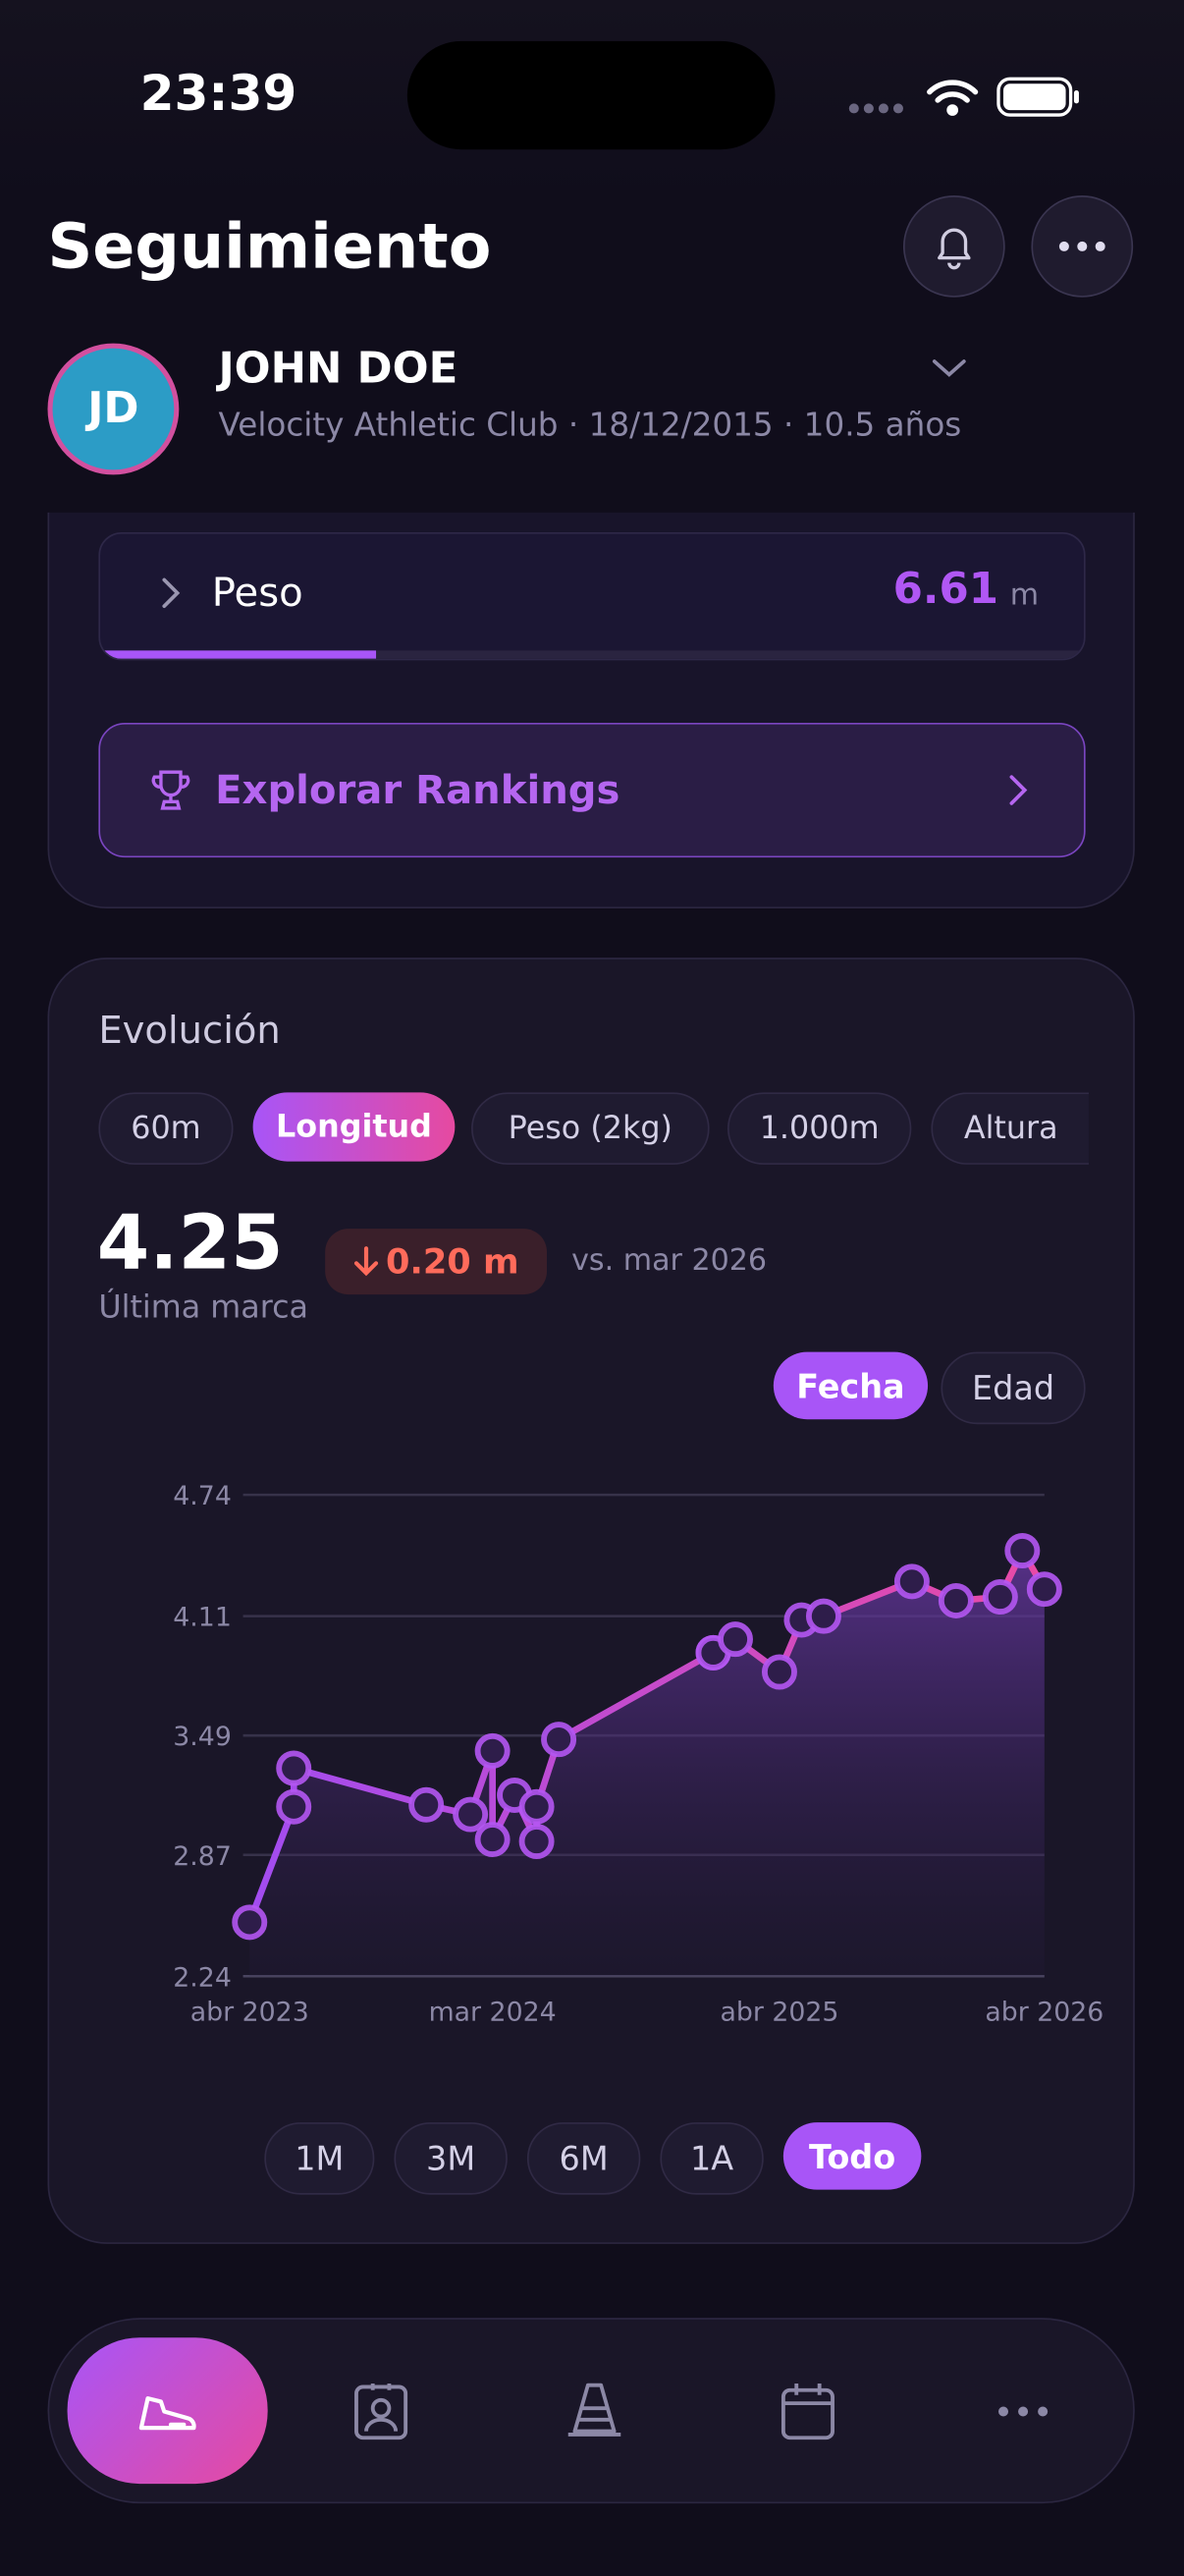 This screenshot has height=2576, width=1184. What do you see at coordinates (647, 1764) in the screenshot?
I see `area` at bounding box center [647, 1764].